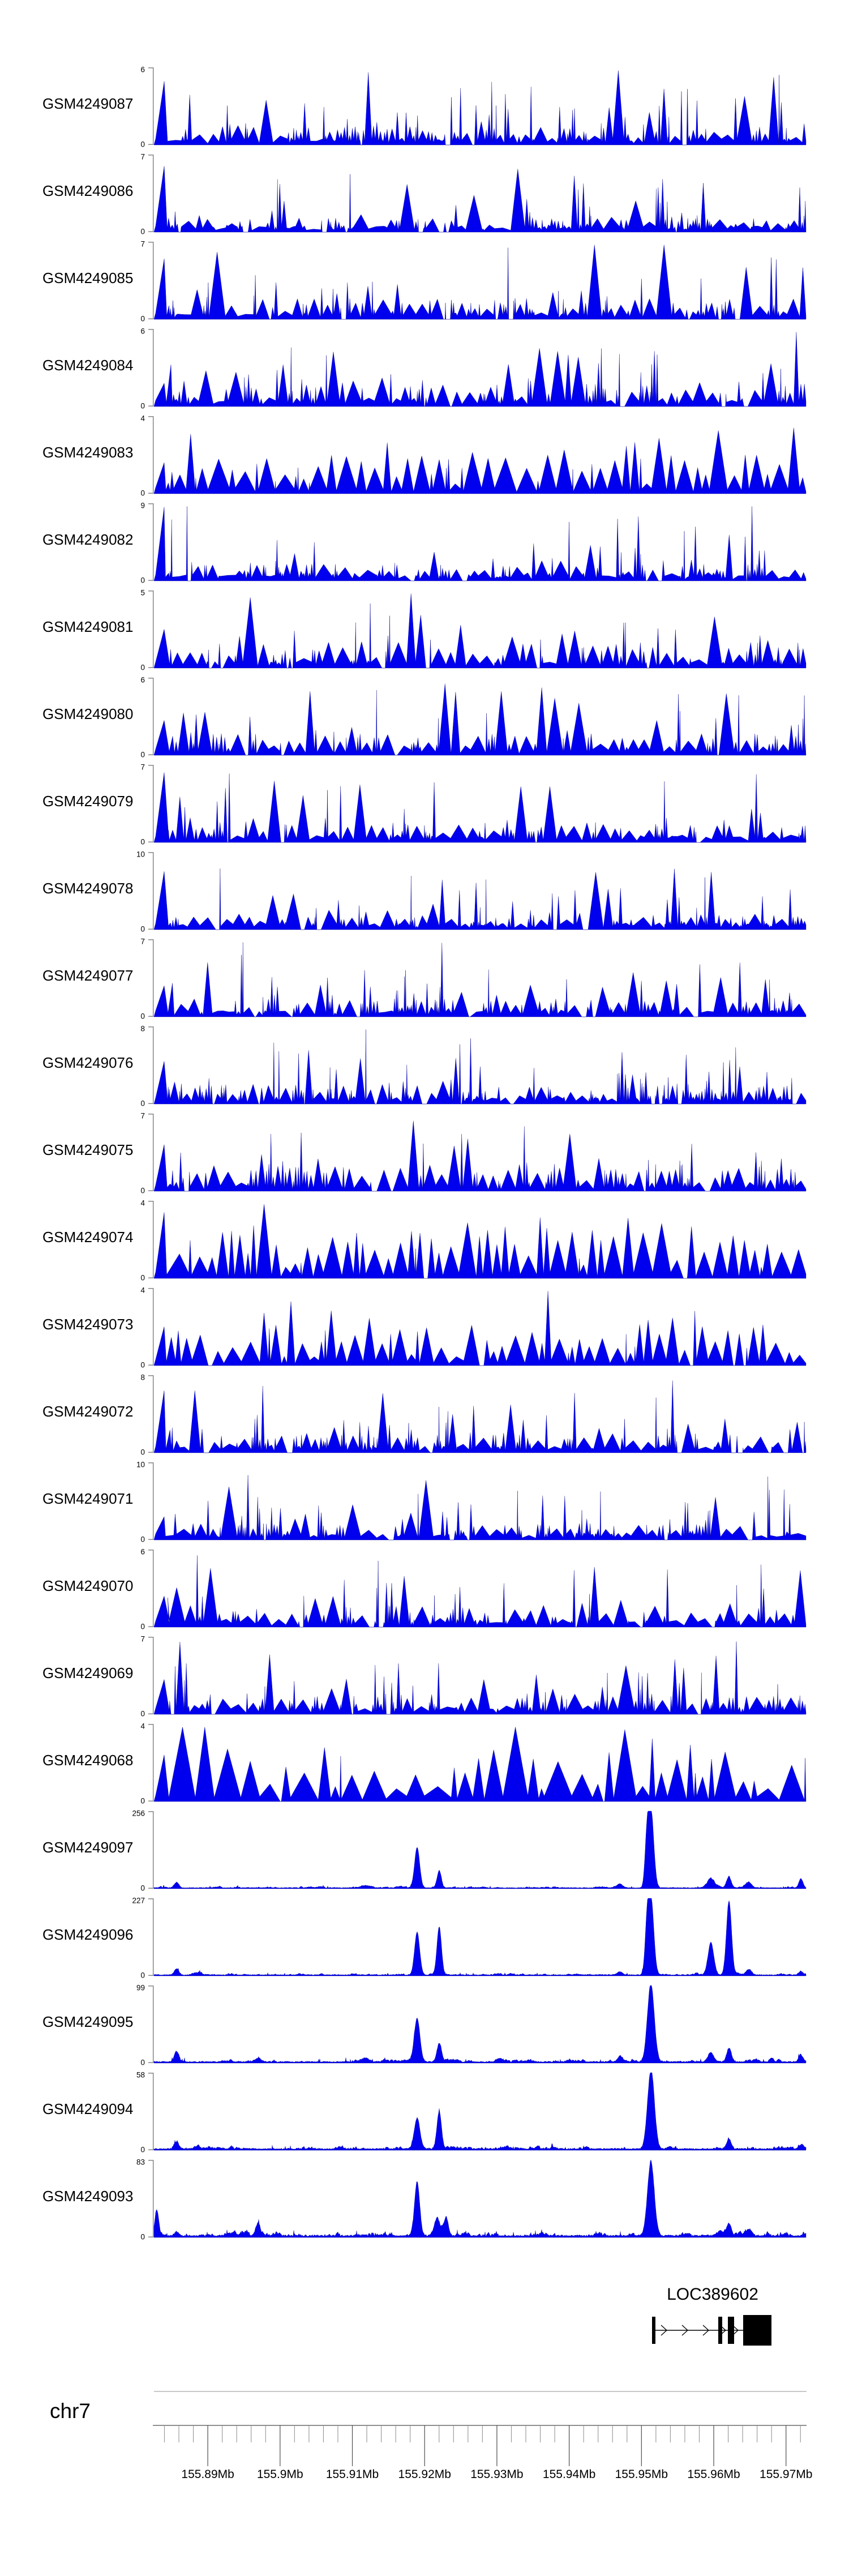 The height and width of the screenshot is (2576, 849). What do you see at coordinates (424, 804) in the screenshot?
I see `track-row: GSM4249079 7 0` at bounding box center [424, 804].